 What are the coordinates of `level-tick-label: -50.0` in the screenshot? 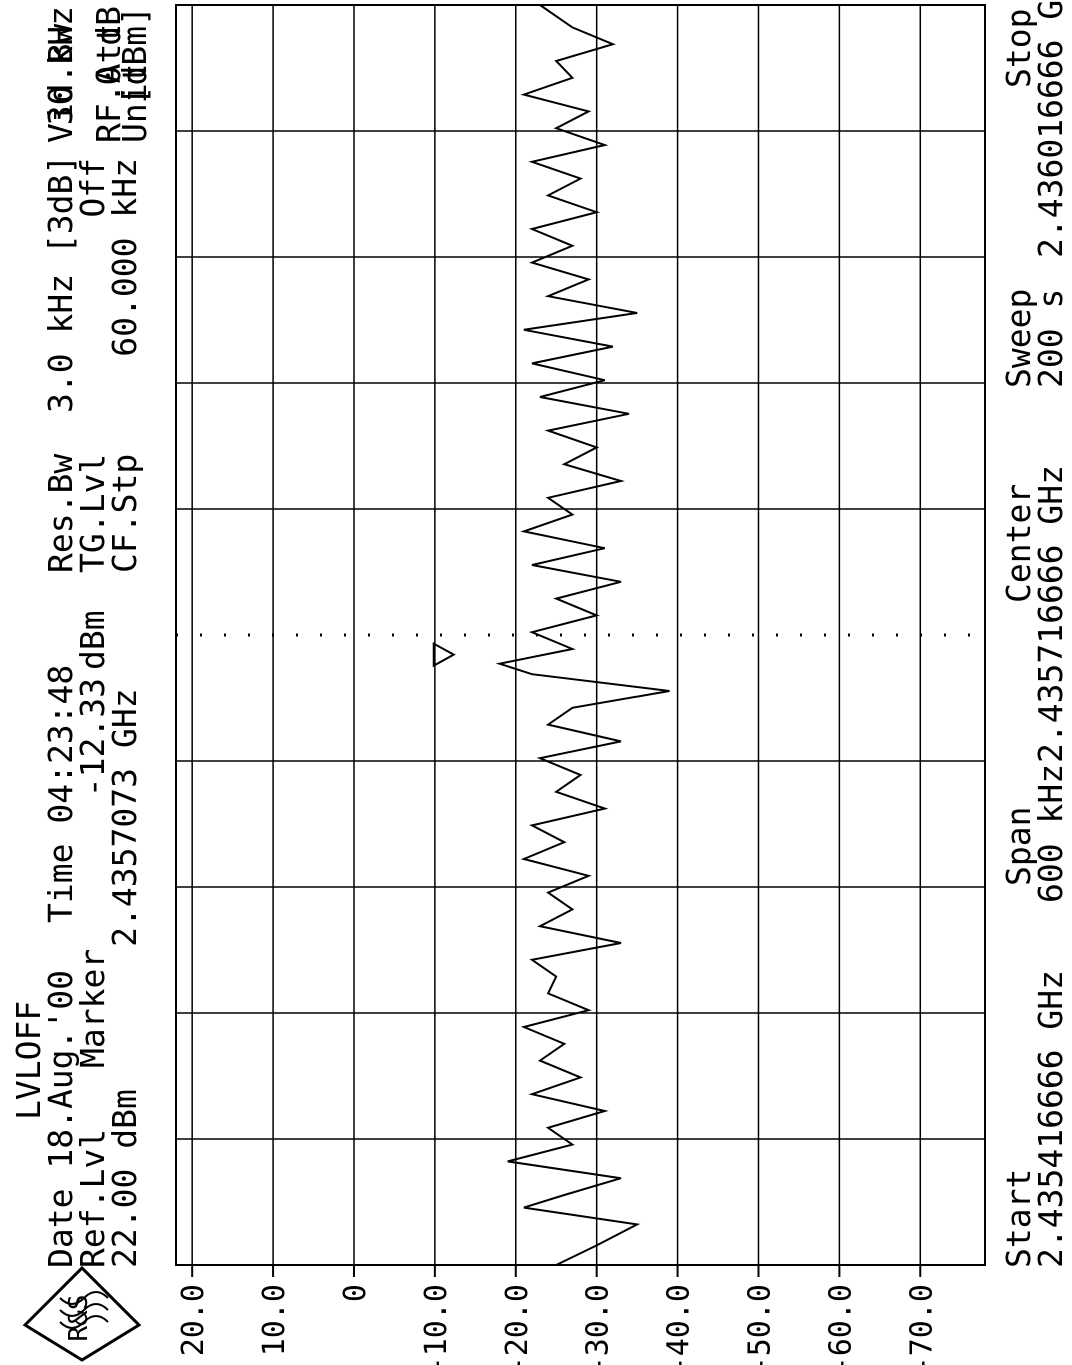 It's located at (759, 1324).